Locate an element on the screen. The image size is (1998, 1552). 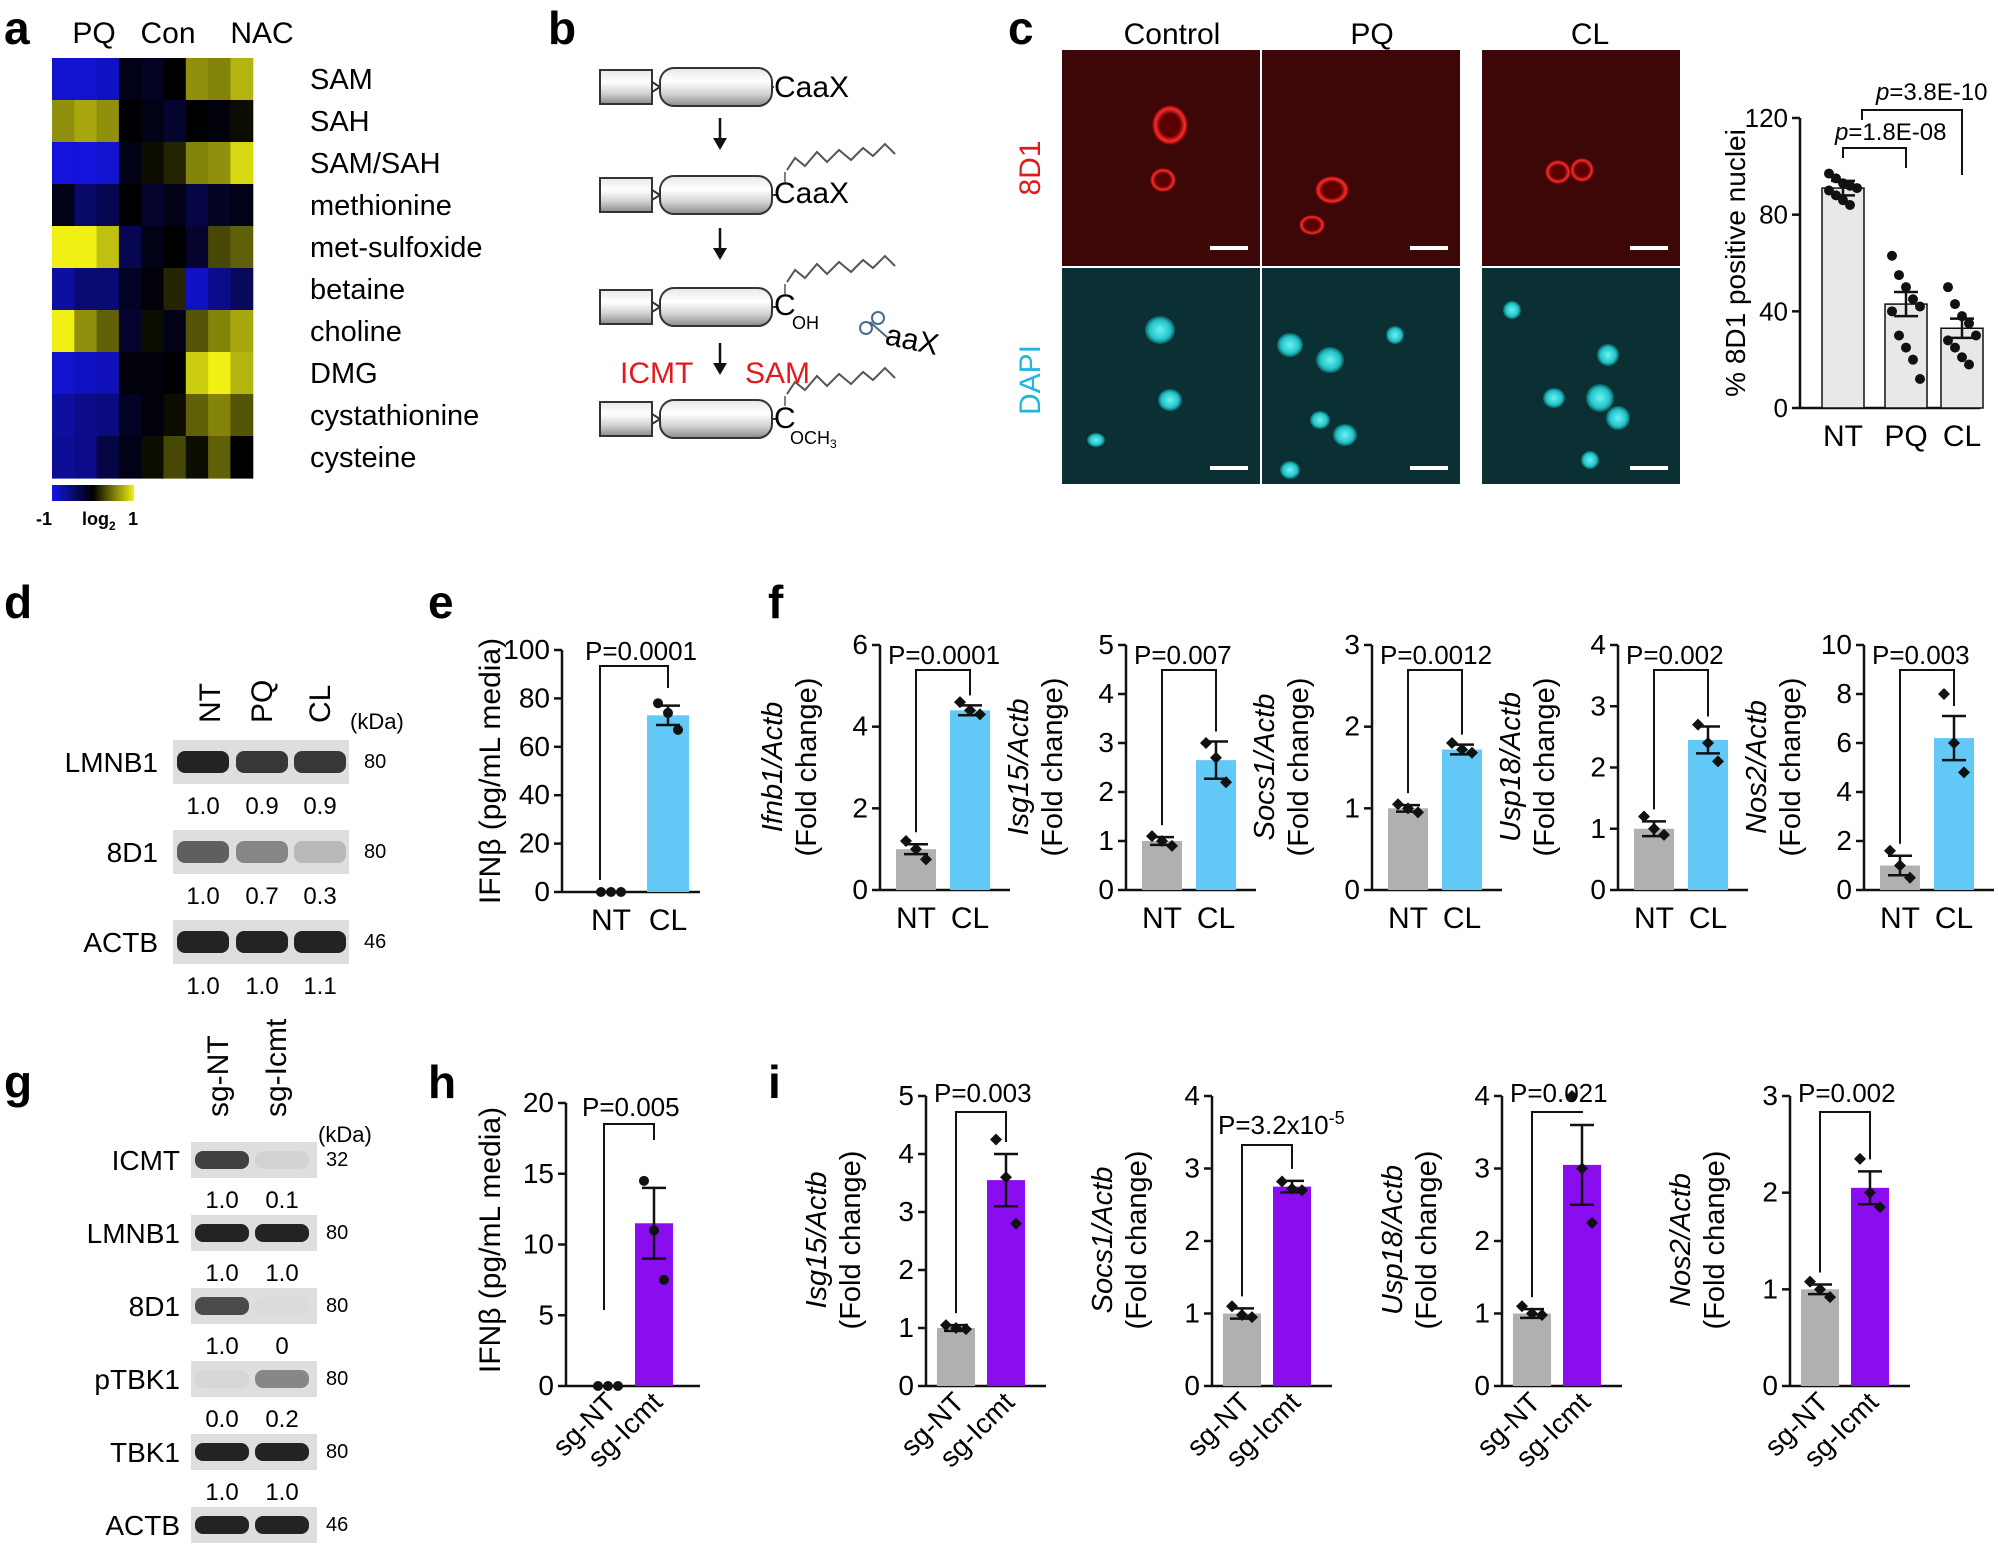
heatmap-row-label: methionine is located at coordinates (381, 206).